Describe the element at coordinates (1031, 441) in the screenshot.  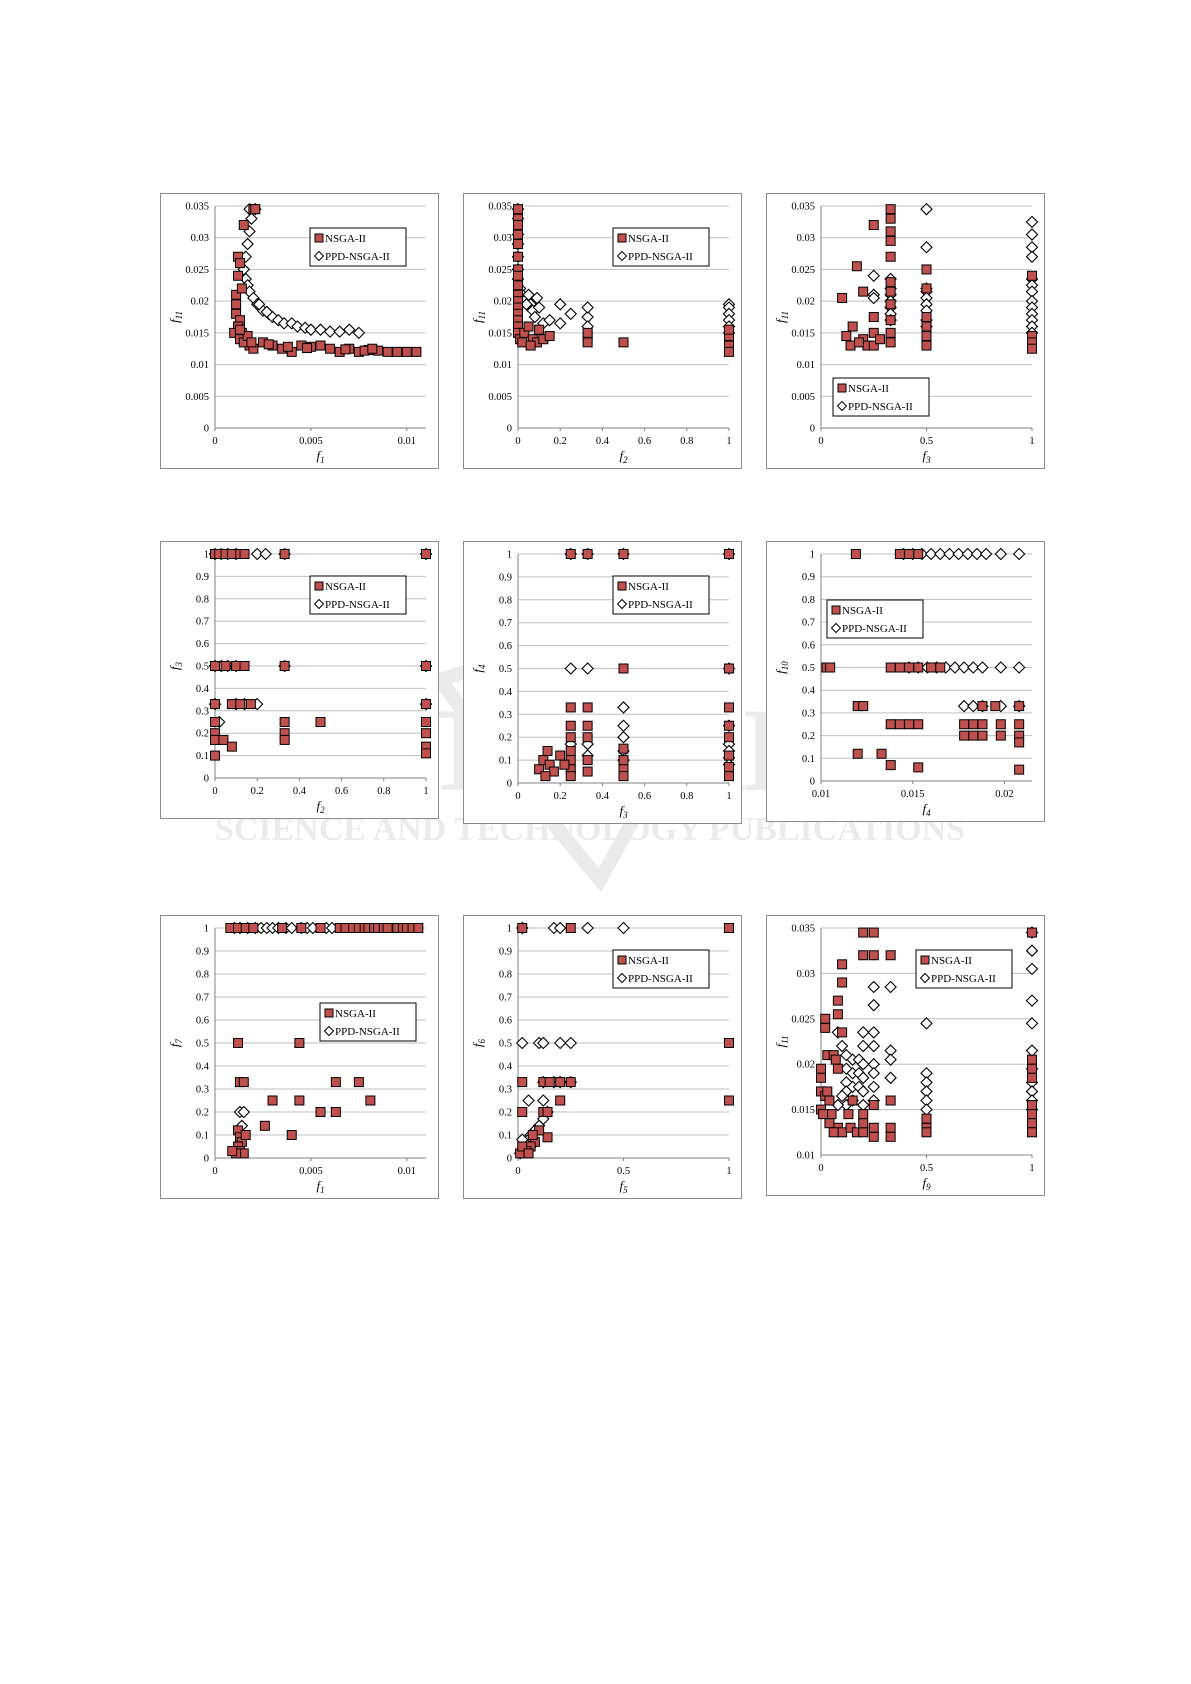
I see `x-tick-label: 1` at that location.